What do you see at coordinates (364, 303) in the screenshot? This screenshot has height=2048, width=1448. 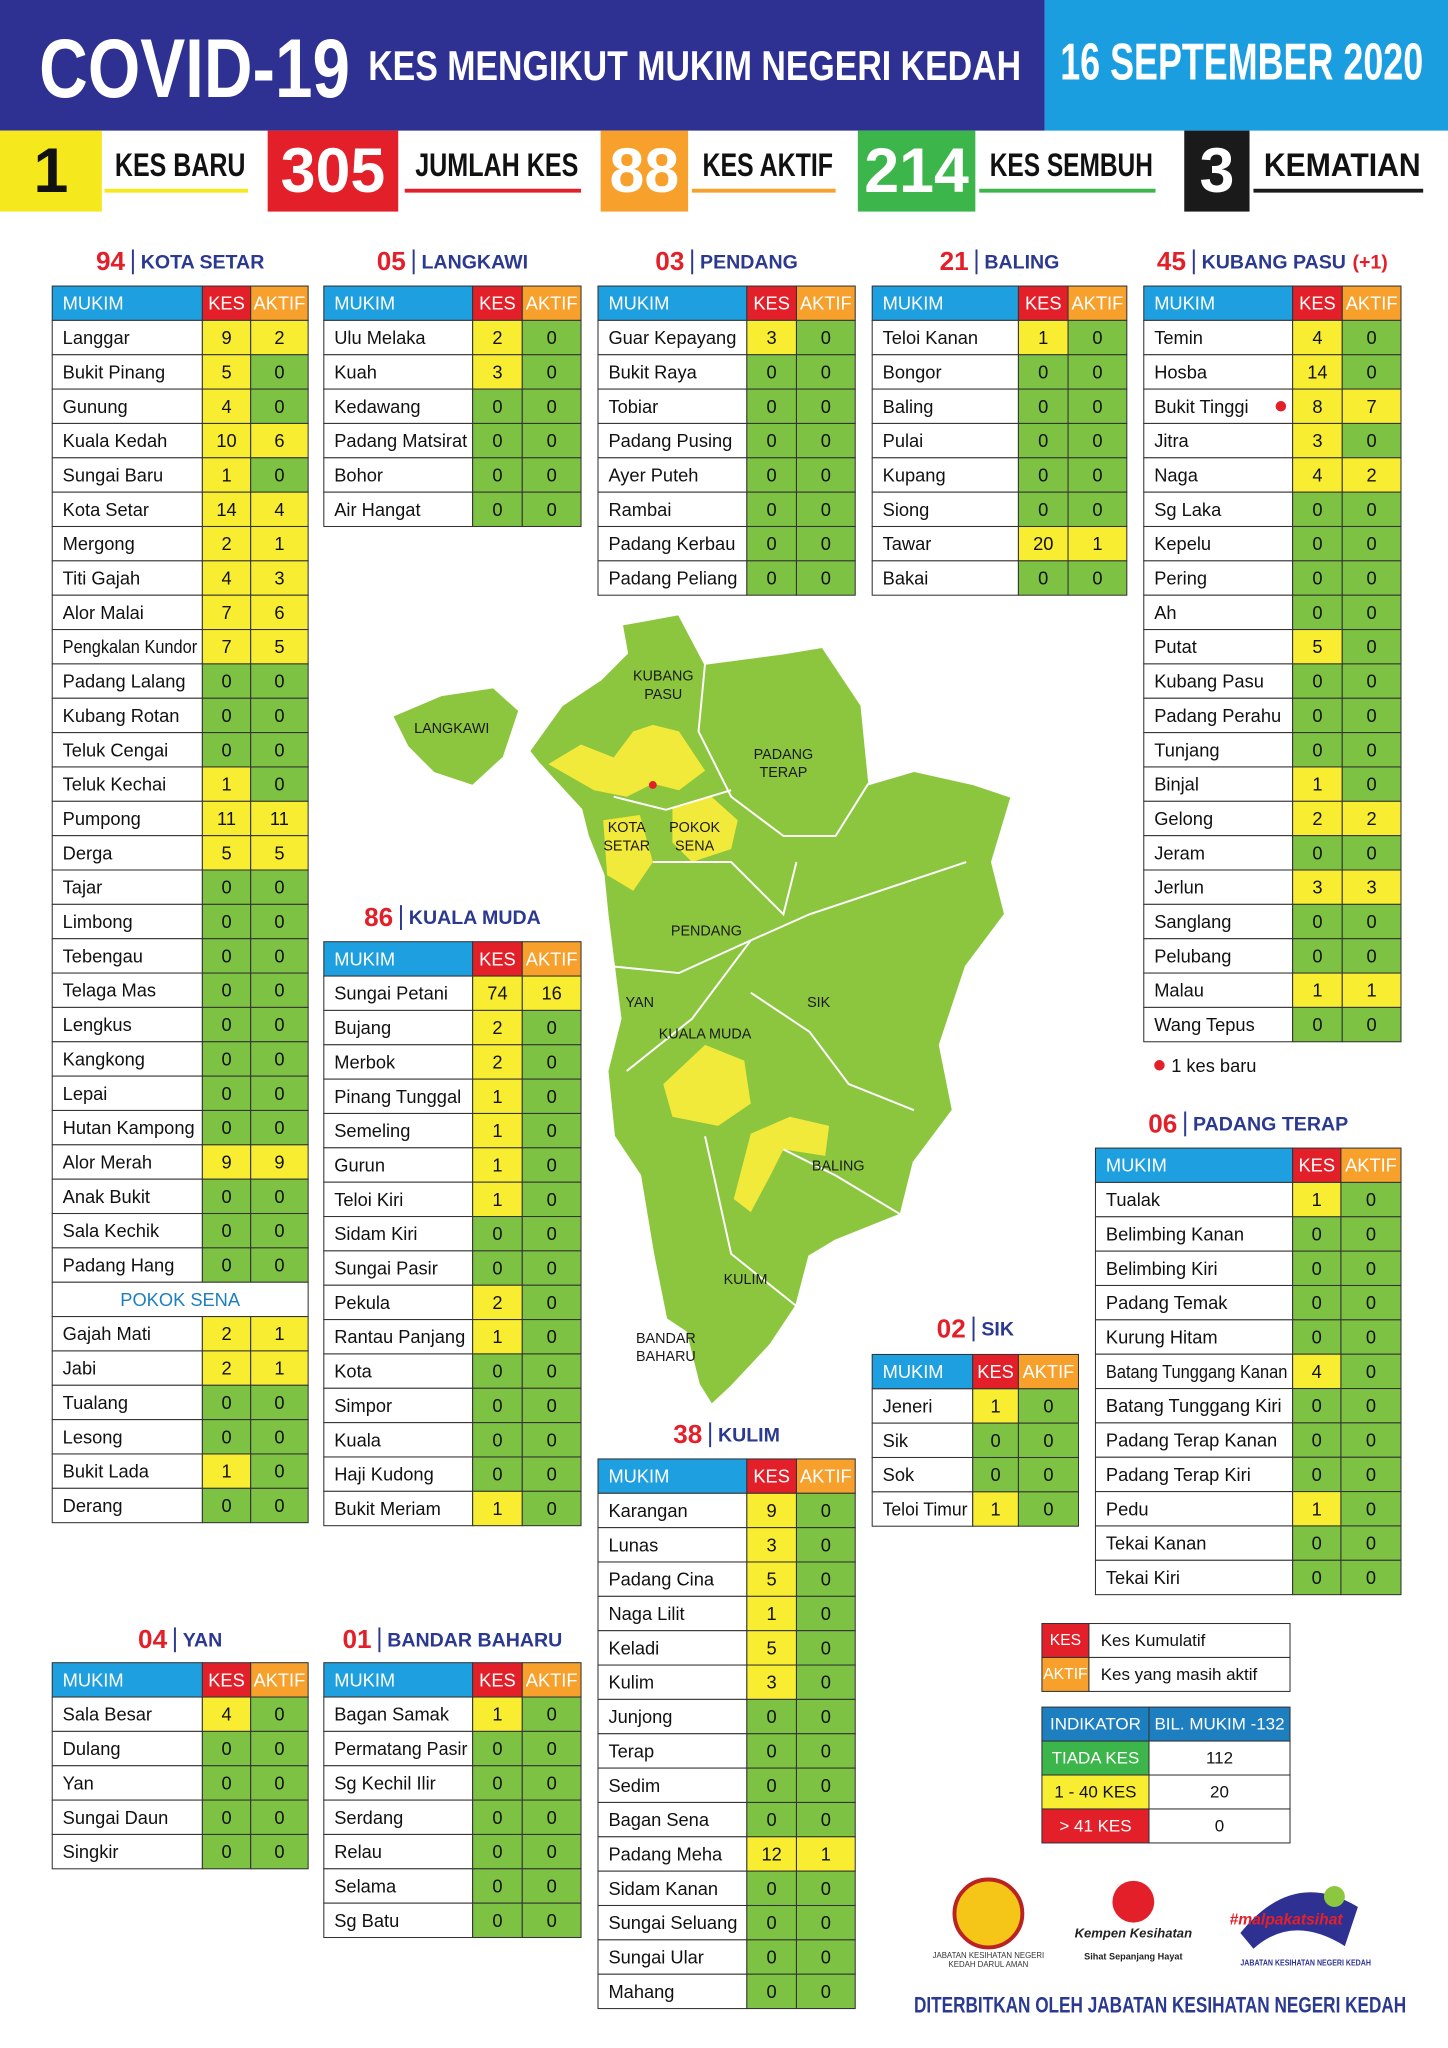 I see `column-header: MUKIM` at bounding box center [364, 303].